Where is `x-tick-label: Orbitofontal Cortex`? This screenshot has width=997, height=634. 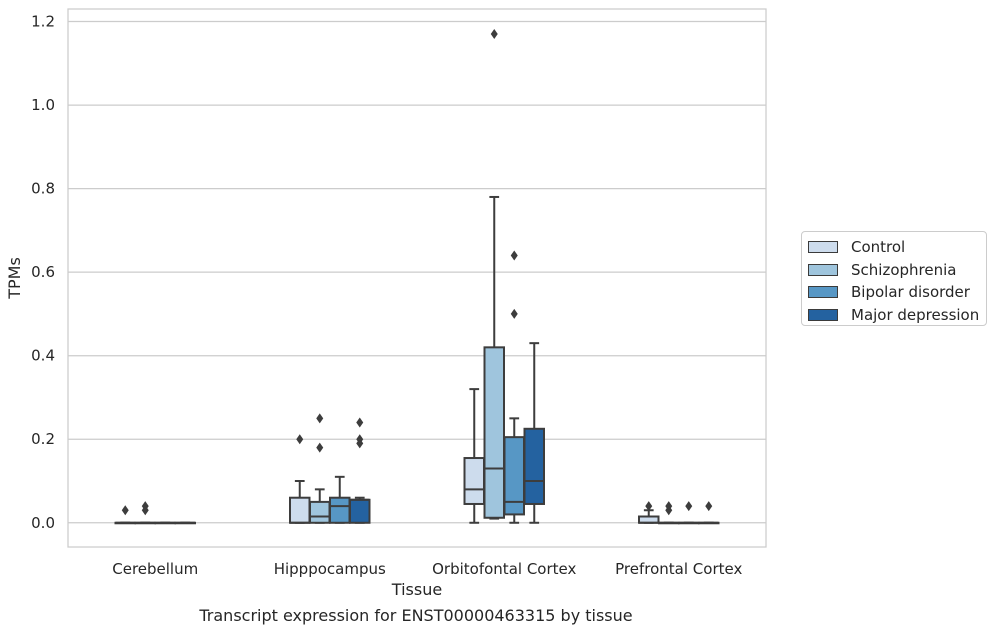
x-tick-label: Orbitofontal Cortex is located at coordinates (504, 569).